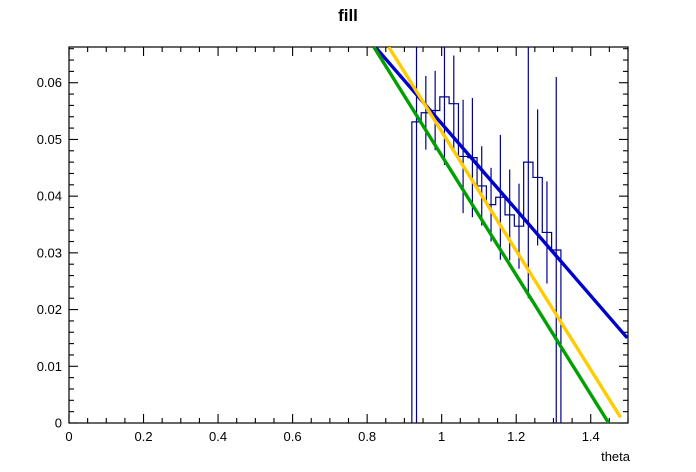 Image resolution: width=696 pixels, height=472 pixels. What do you see at coordinates (49, 252) in the screenshot?
I see `y-axis-tick-label: 0.03` at bounding box center [49, 252].